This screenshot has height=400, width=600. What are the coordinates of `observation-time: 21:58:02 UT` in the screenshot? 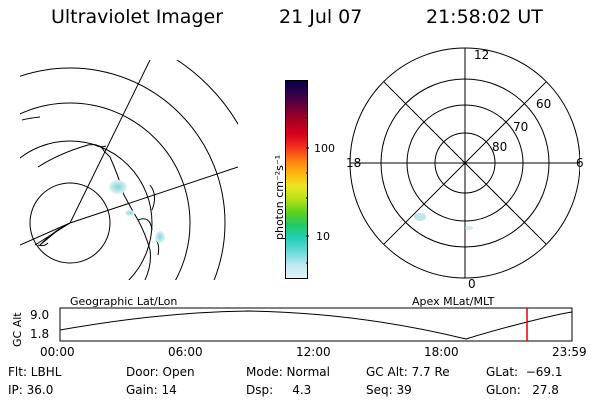 It's located at (484, 17).